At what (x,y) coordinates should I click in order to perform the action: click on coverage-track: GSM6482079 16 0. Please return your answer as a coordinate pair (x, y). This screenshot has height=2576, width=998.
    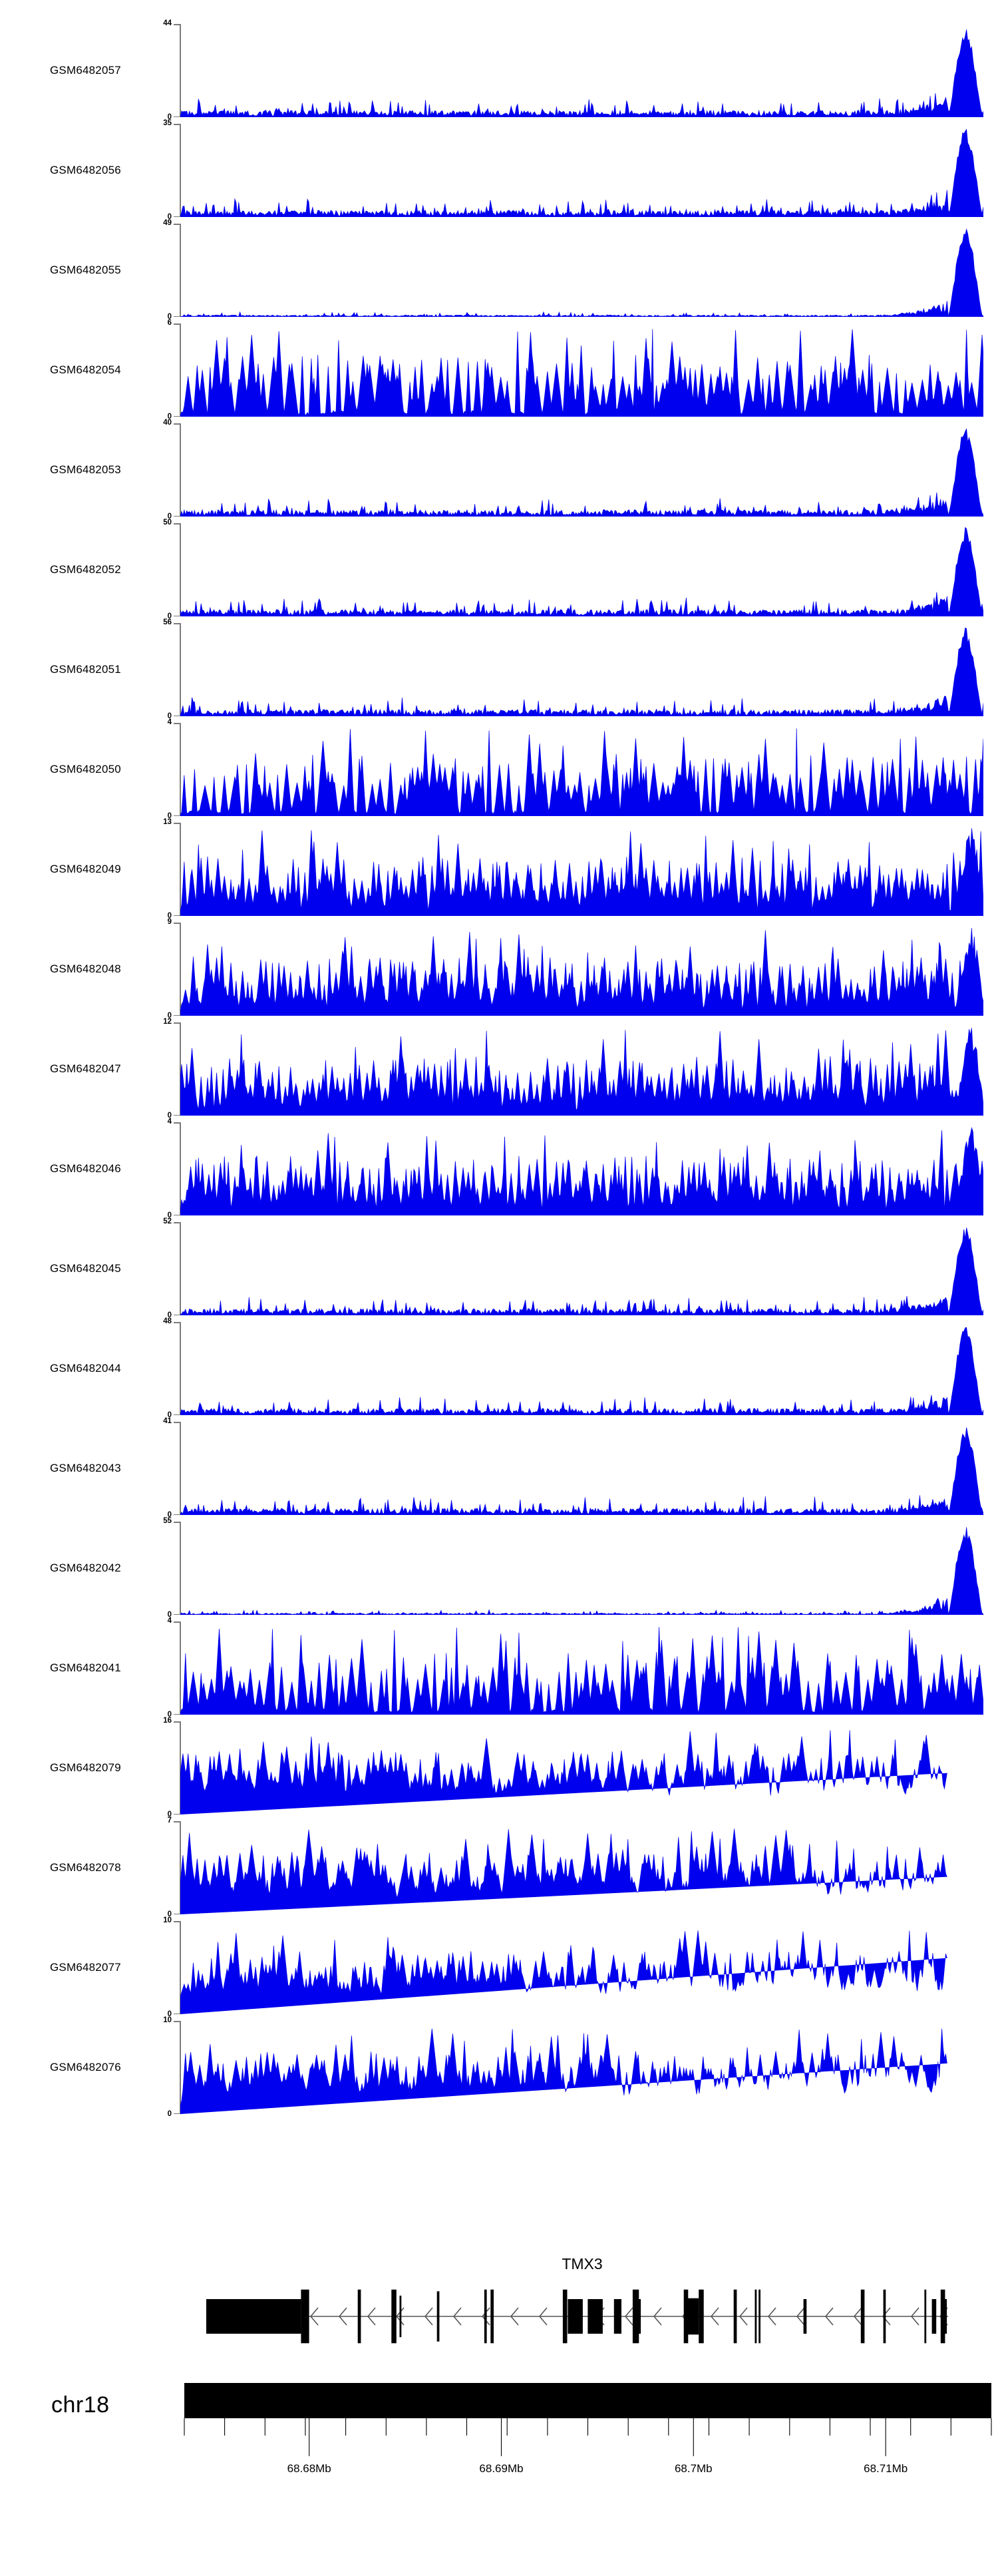
    Looking at the image, I should click on (499, 1767).